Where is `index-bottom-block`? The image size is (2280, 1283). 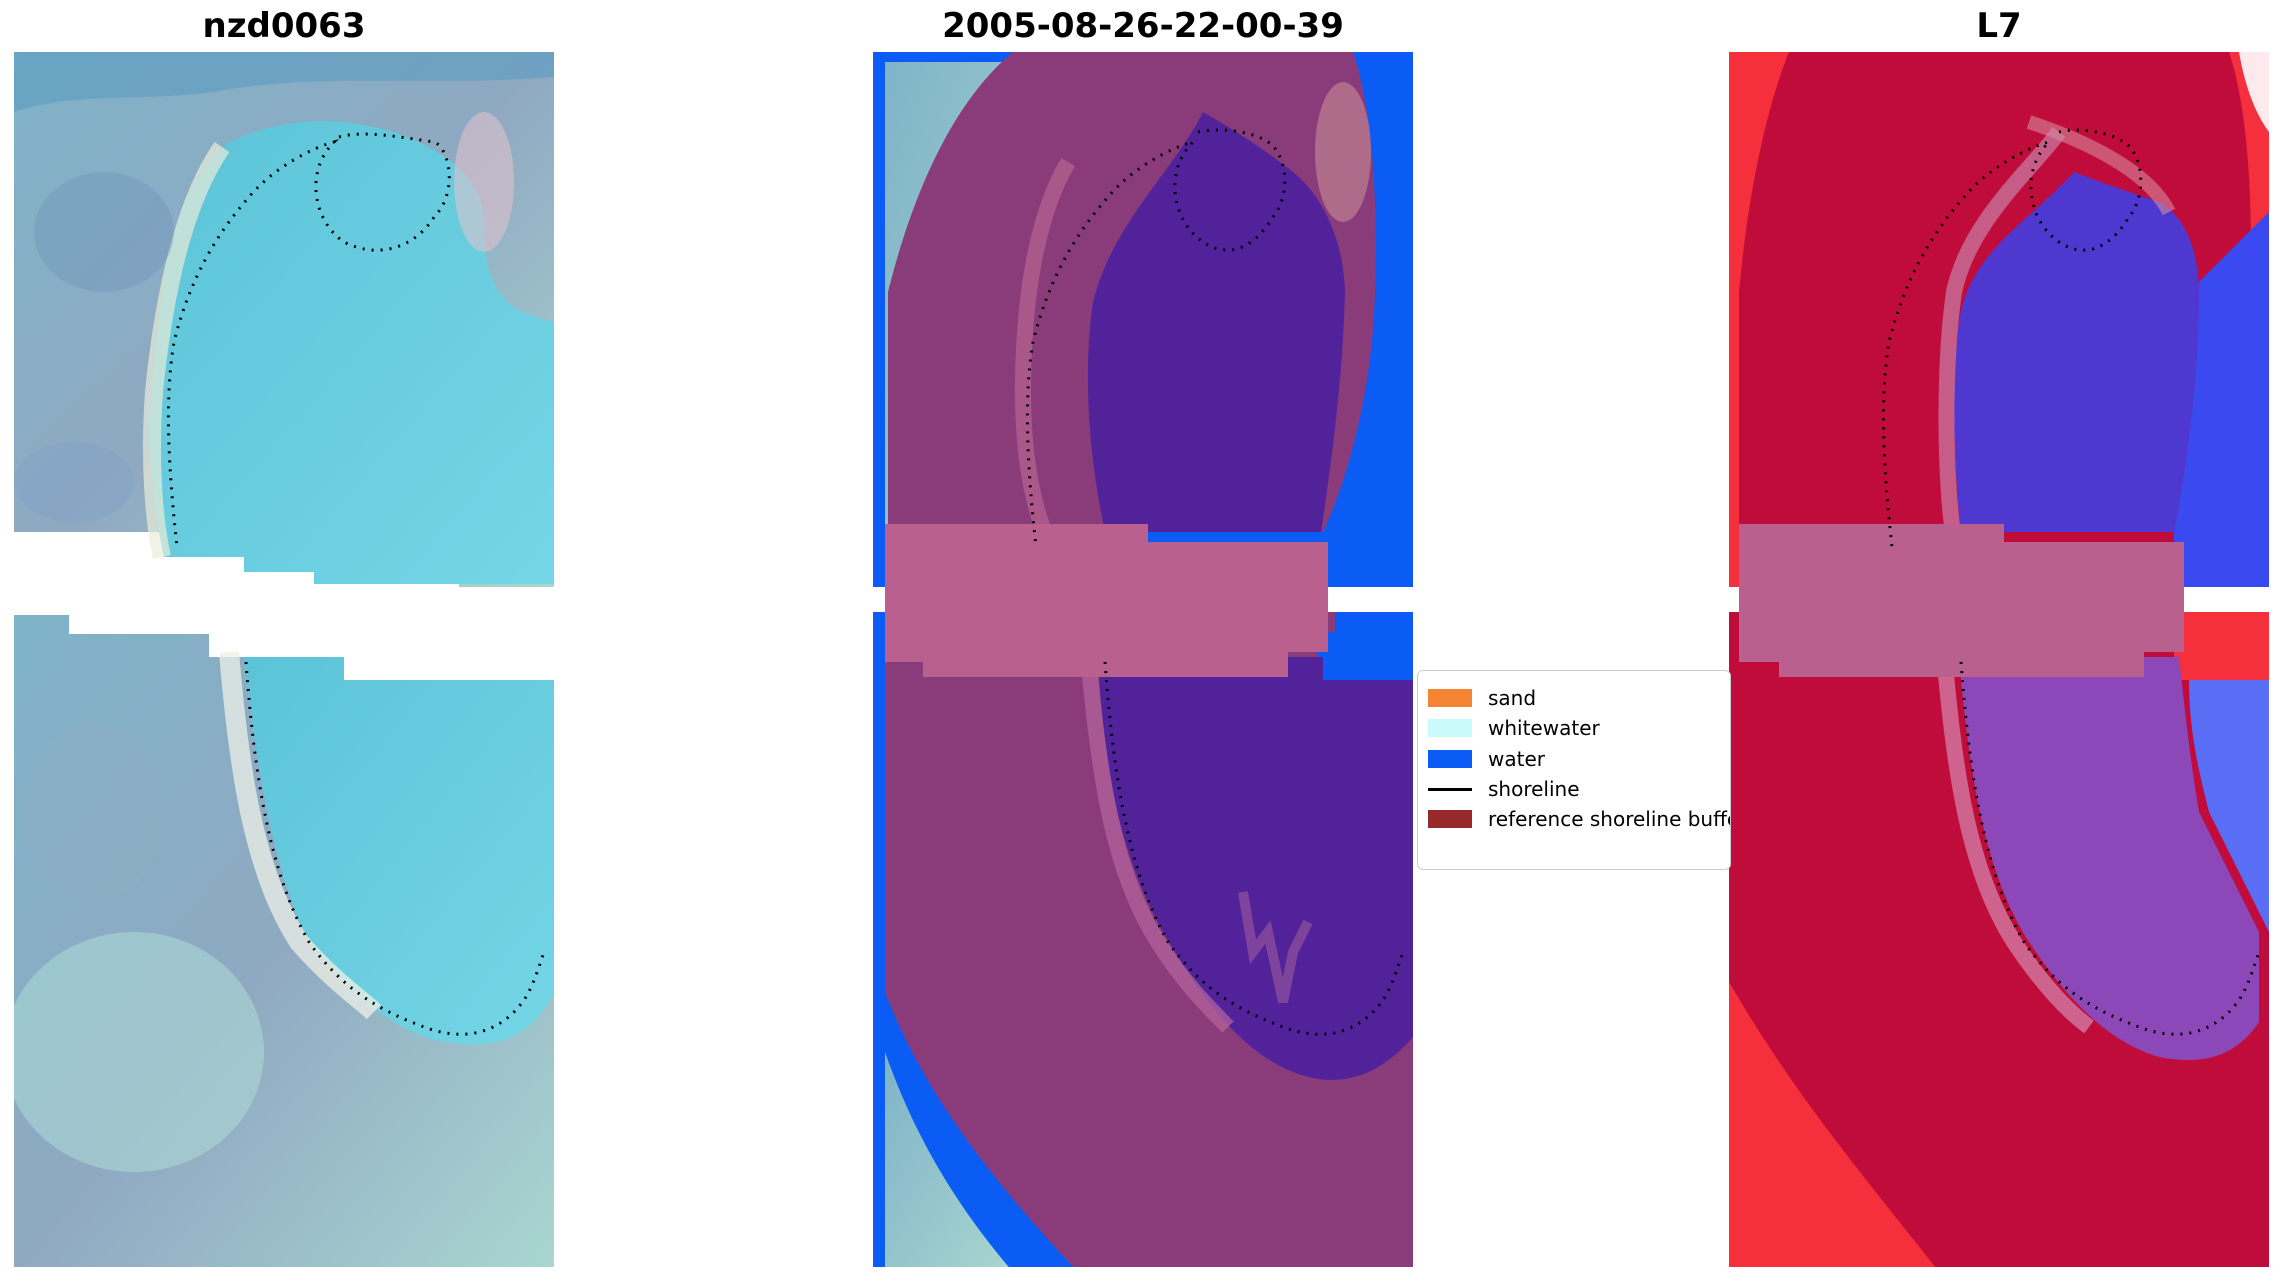
index-bottom-block is located at coordinates (1999, 939).